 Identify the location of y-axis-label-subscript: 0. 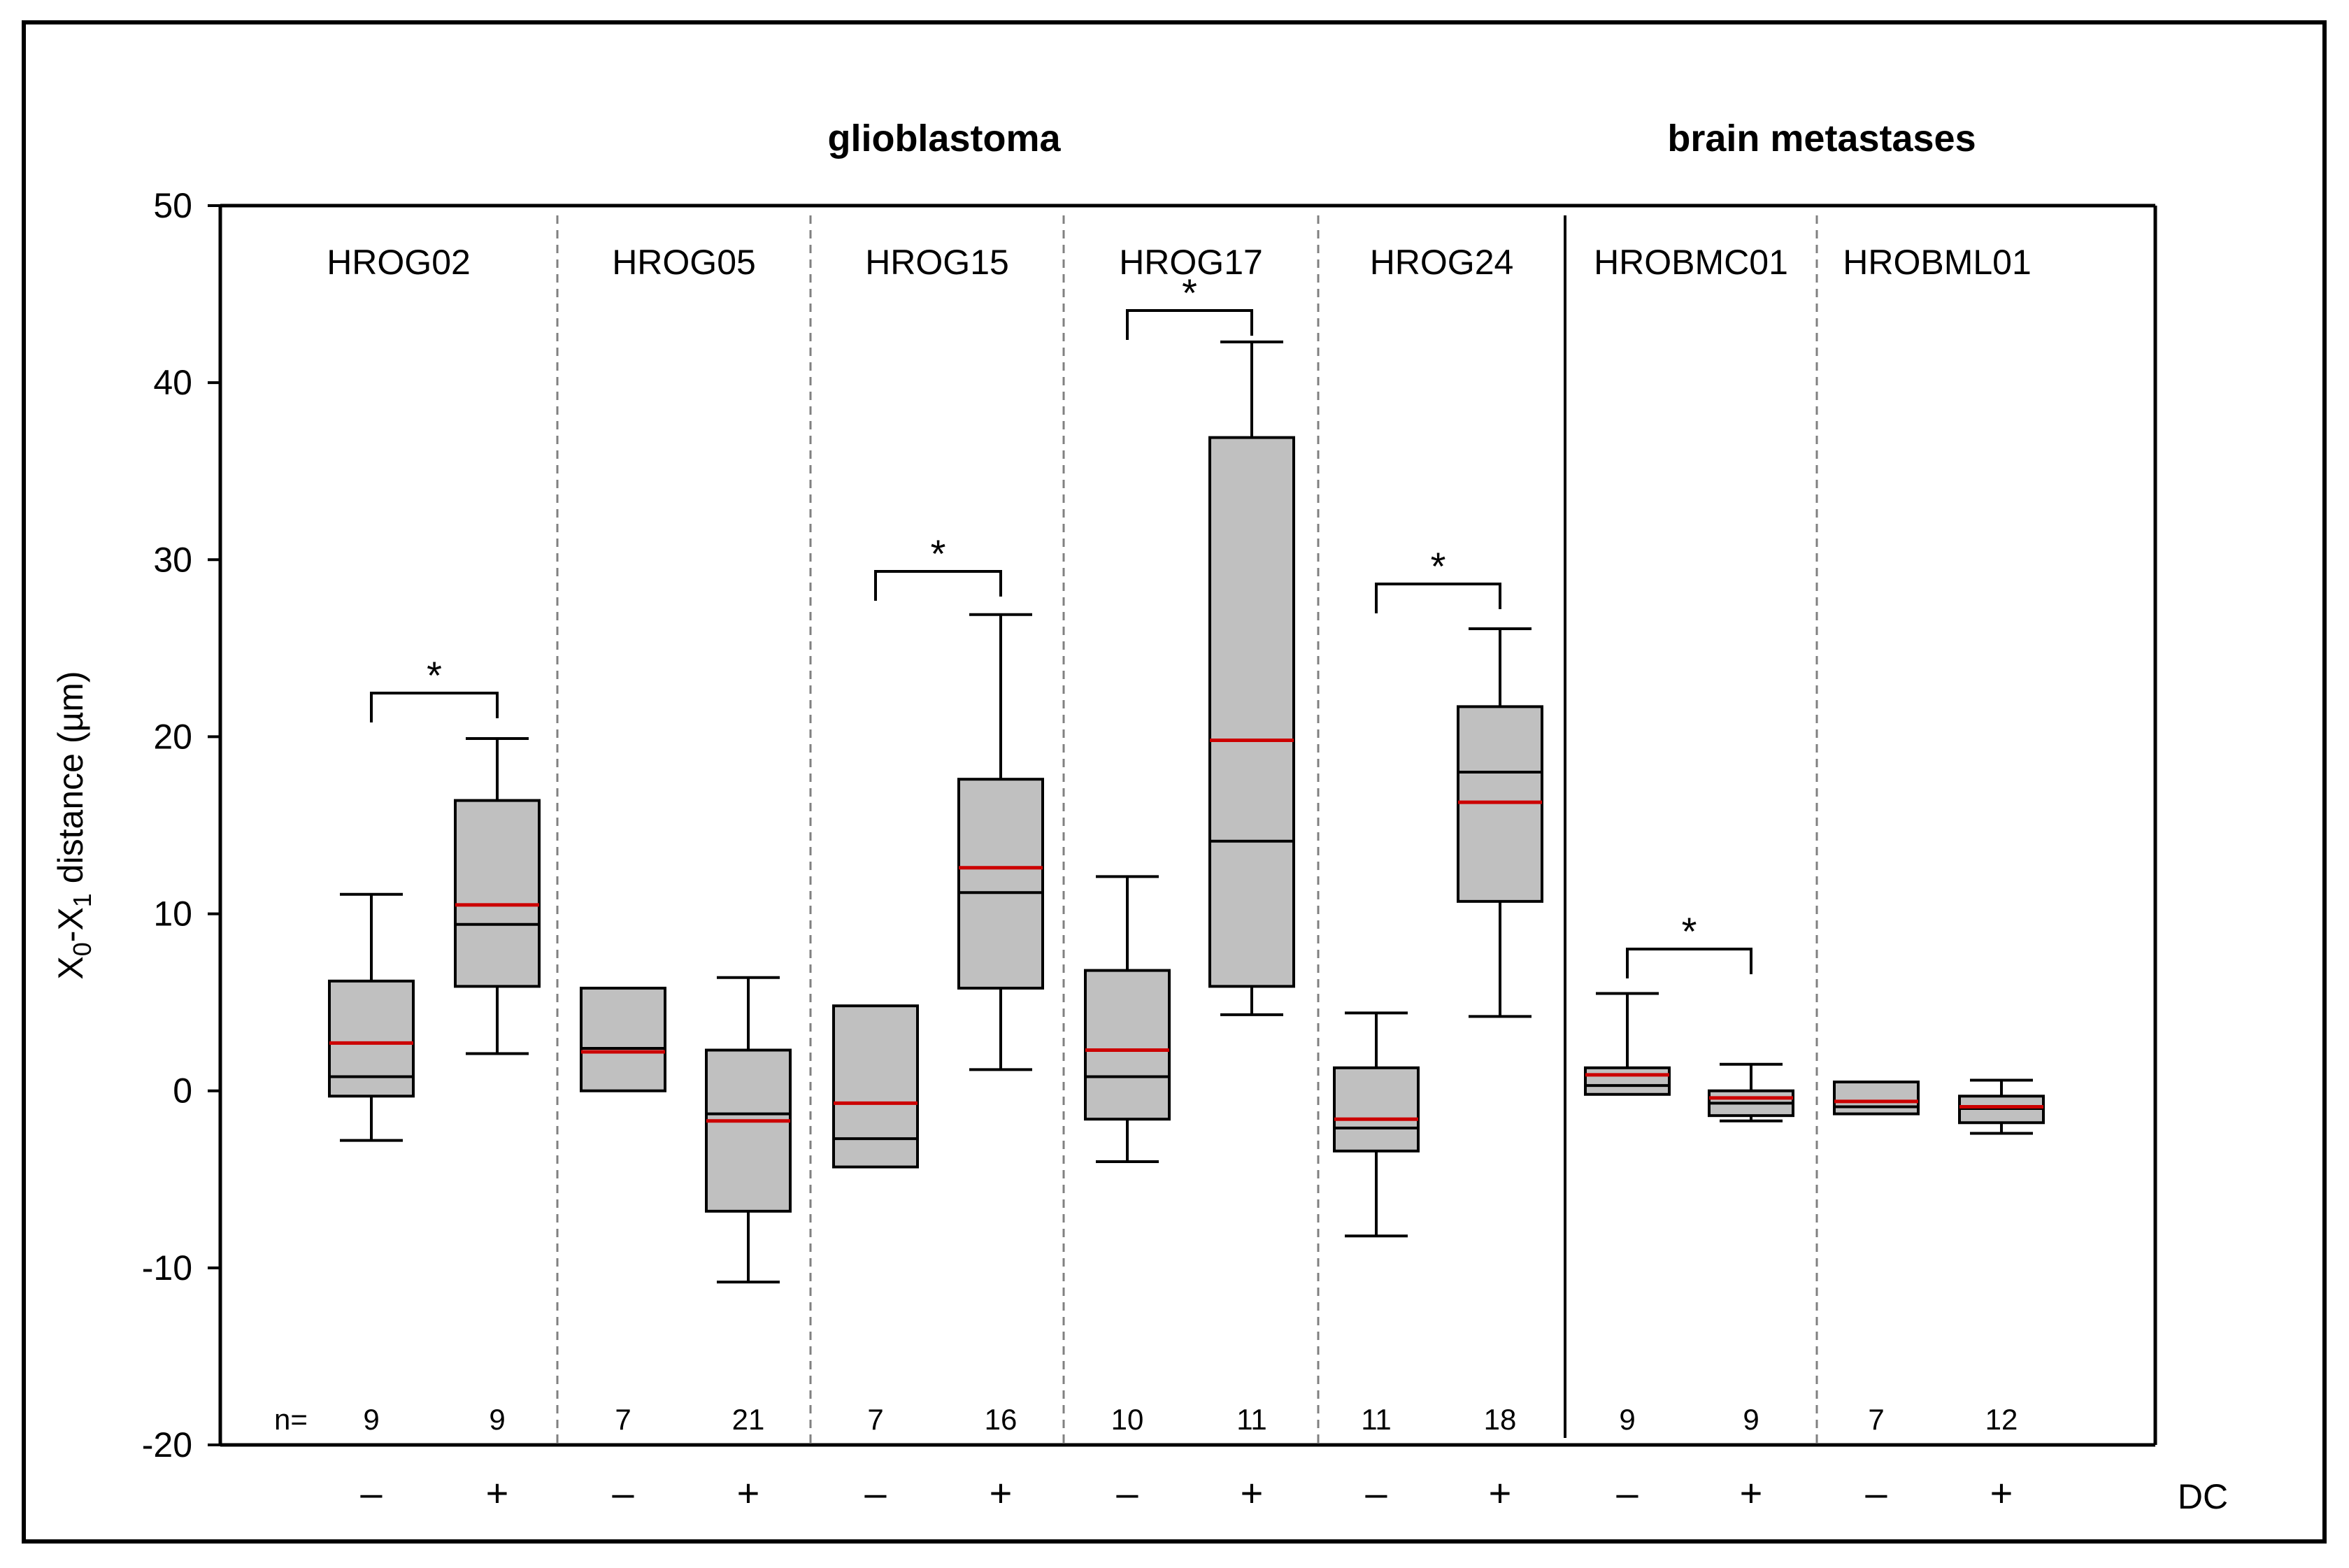
(83, 949).